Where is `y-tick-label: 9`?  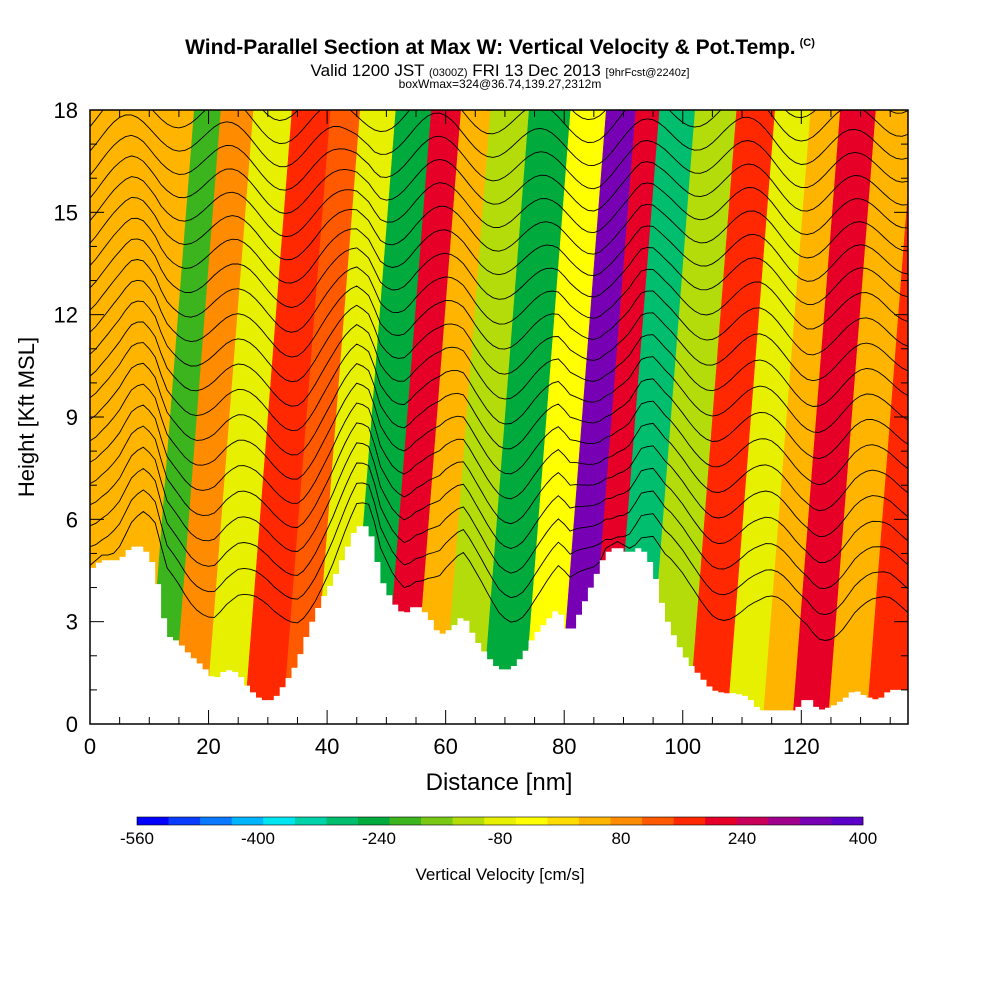
y-tick-label: 9 is located at coordinates (72, 417).